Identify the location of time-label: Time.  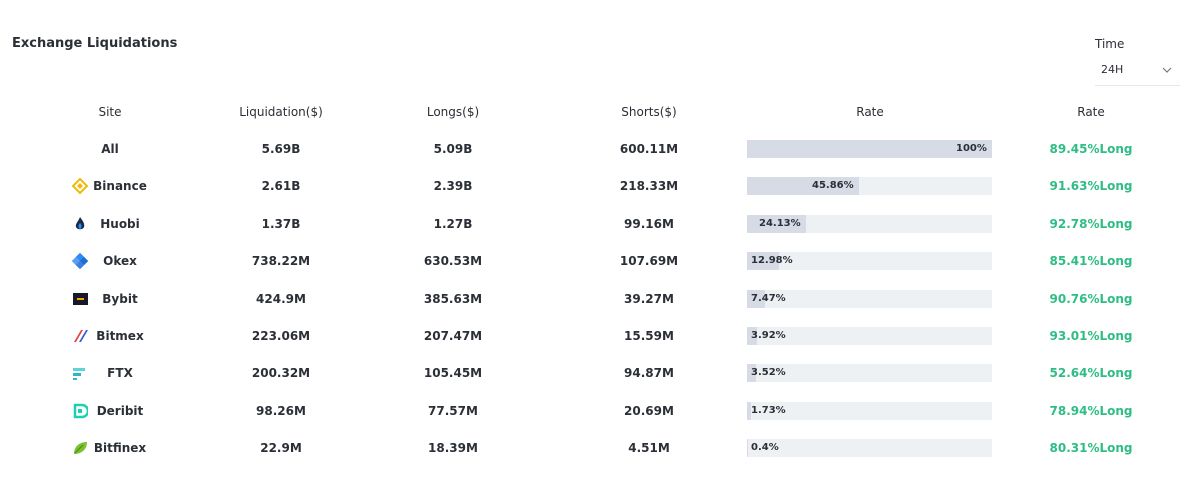
(1110, 44).